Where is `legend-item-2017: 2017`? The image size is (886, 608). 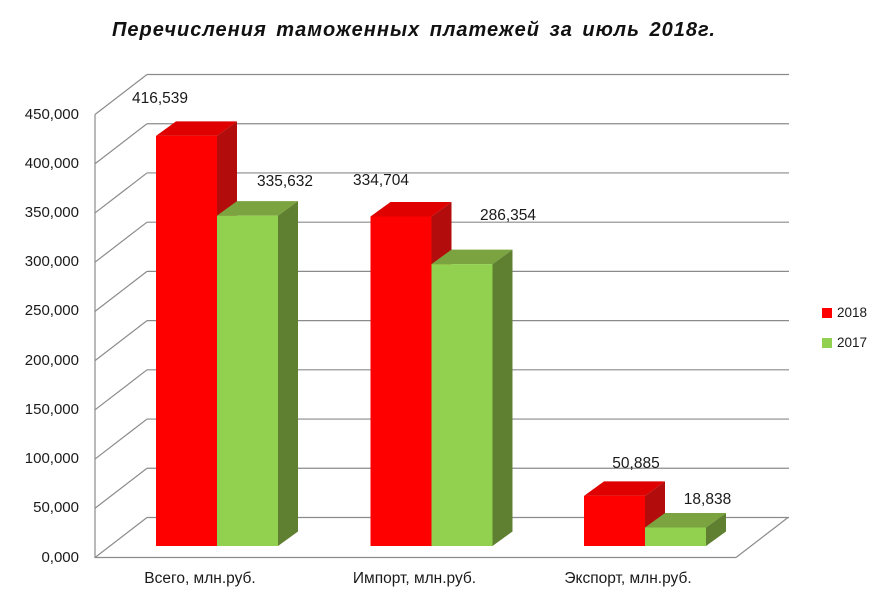 legend-item-2017: 2017 is located at coordinates (844, 342).